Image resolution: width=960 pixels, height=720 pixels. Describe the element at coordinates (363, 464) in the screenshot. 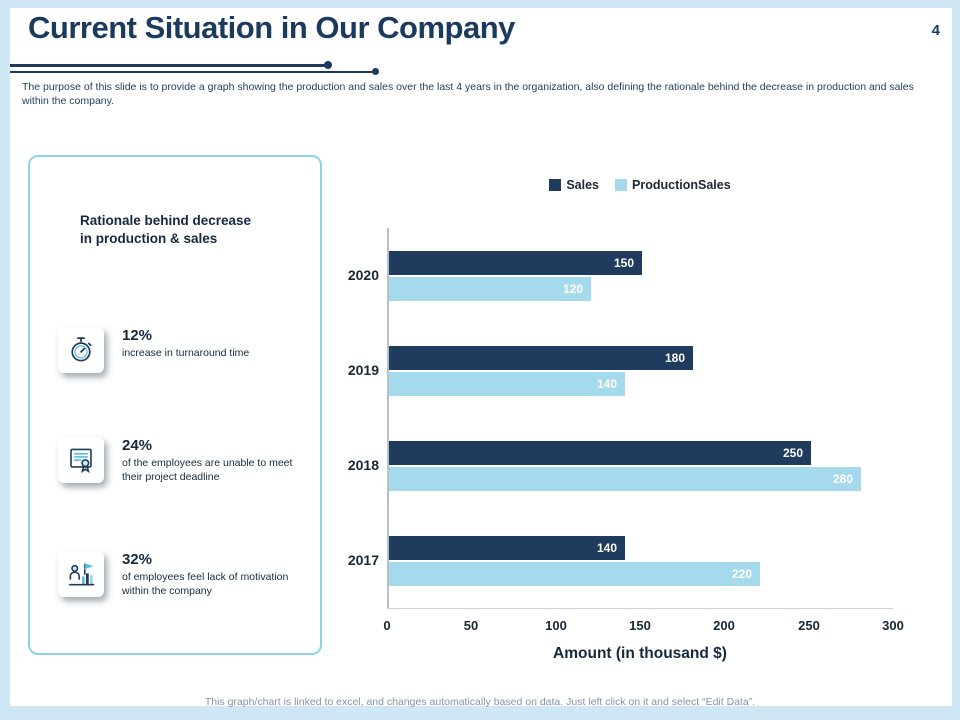

I see `y-axis-category: 2018` at that location.